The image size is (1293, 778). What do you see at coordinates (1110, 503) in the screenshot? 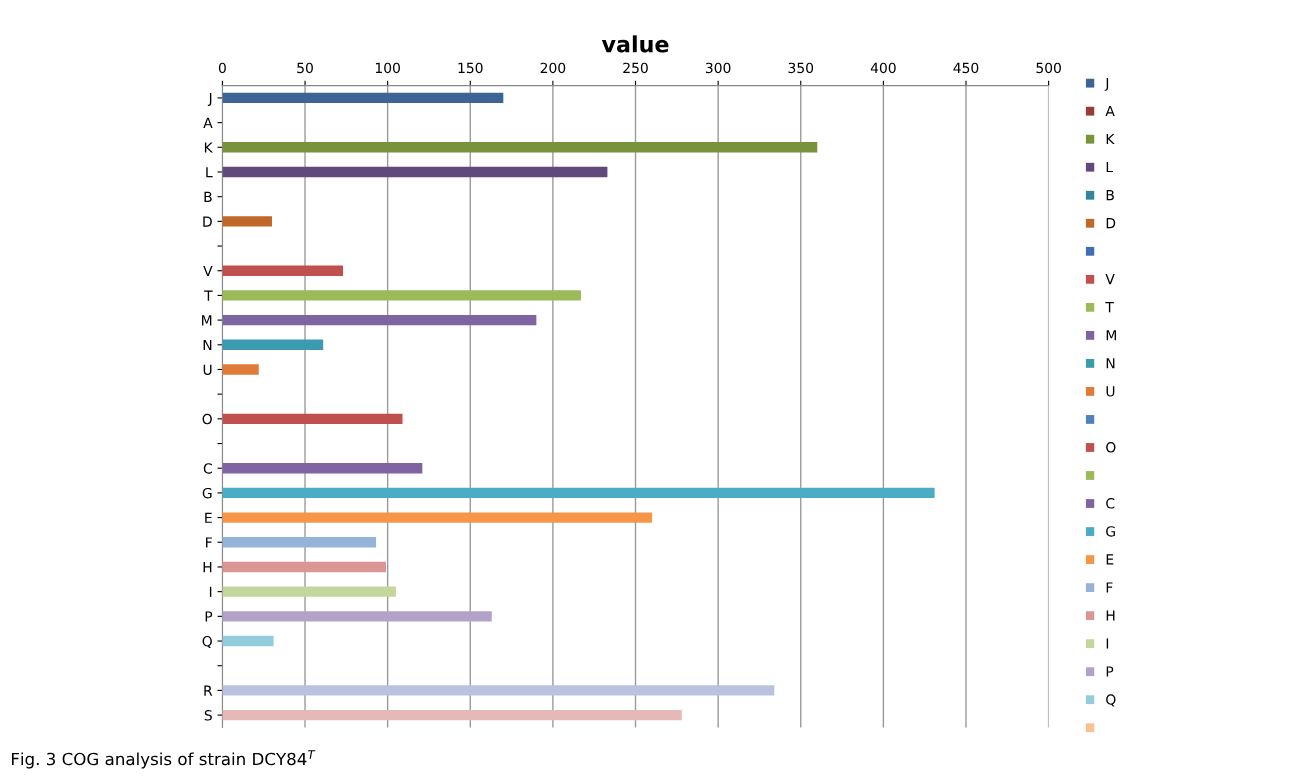
I see `legend-label: C` at bounding box center [1110, 503].